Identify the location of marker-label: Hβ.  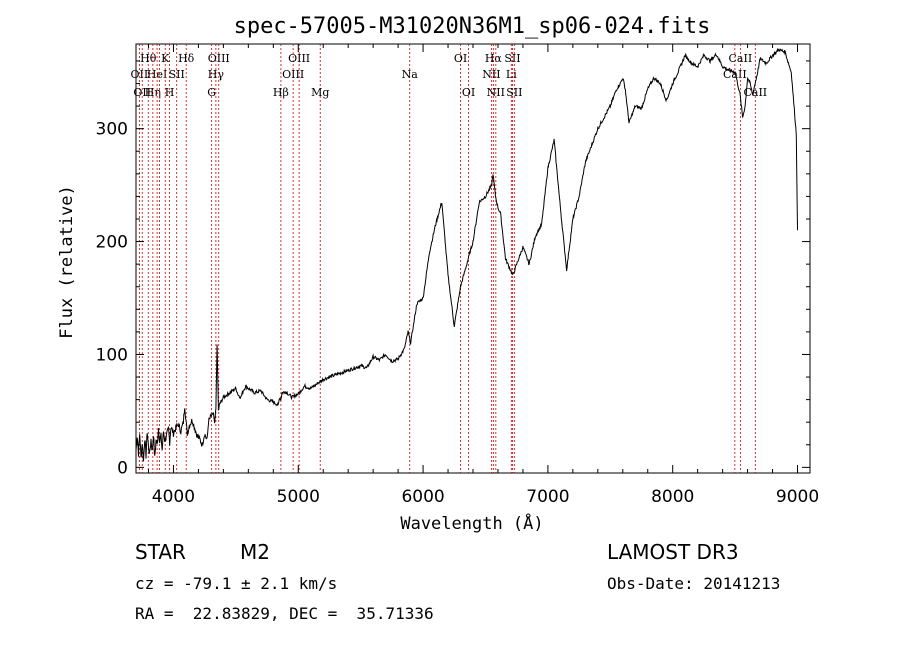
(281, 92).